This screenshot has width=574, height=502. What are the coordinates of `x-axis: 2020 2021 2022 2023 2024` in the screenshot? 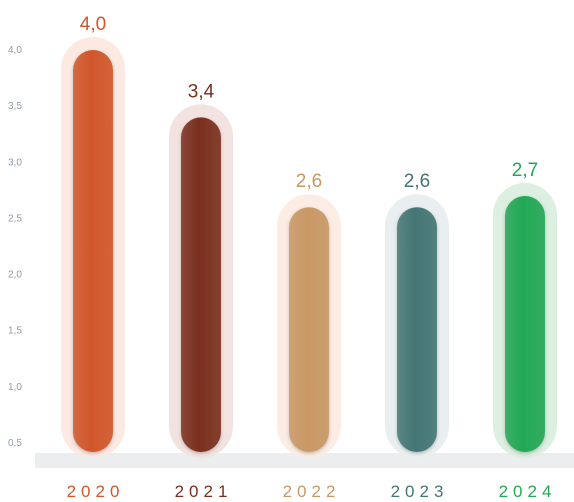 It's located at (312, 491).